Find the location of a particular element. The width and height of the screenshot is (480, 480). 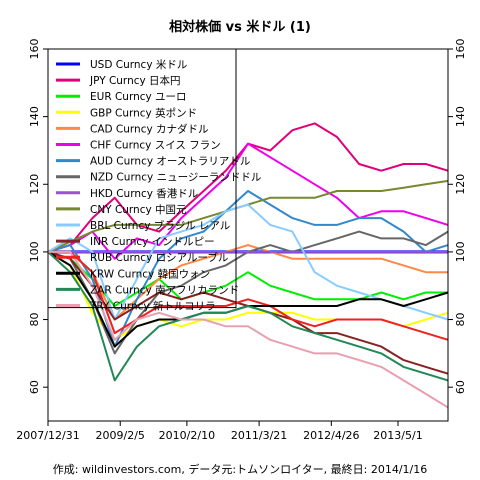

y-tick-label-left: 100 is located at coordinates (34, 251).